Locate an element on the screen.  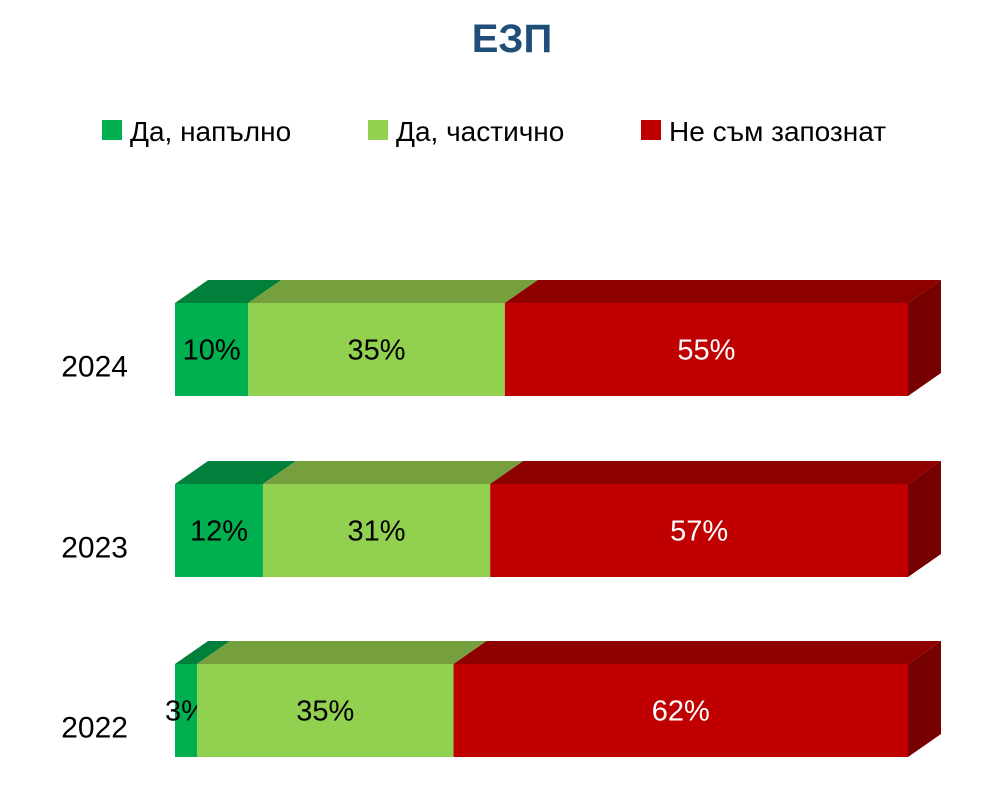
data-label-2024-series-2: 35% is located at coordinates (377, 351).